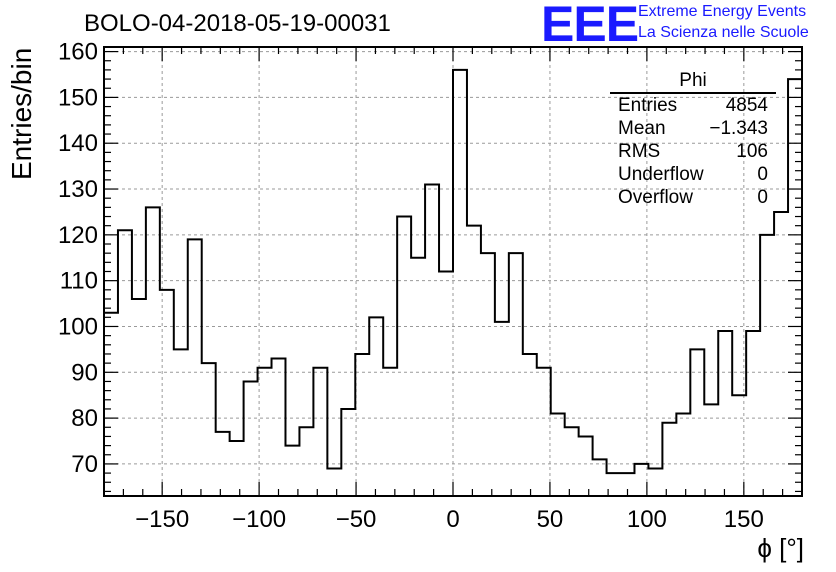  Describe the element at coordinates (84, 372) in the screenshot. I see `y-tick-label: 90` at that location.